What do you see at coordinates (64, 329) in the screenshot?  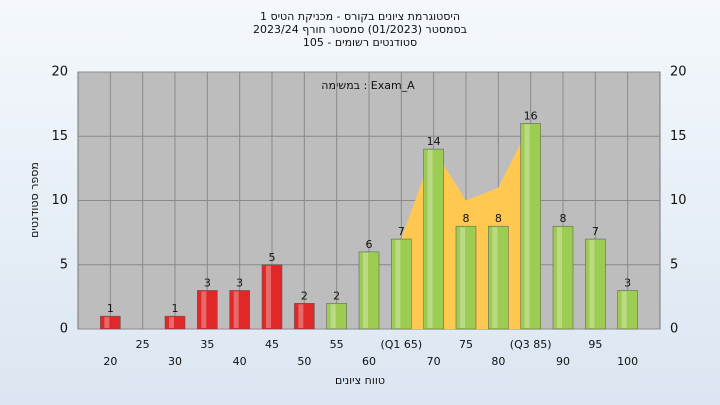 I see `y-tick-label: 0` at bounding box center [64, 329].